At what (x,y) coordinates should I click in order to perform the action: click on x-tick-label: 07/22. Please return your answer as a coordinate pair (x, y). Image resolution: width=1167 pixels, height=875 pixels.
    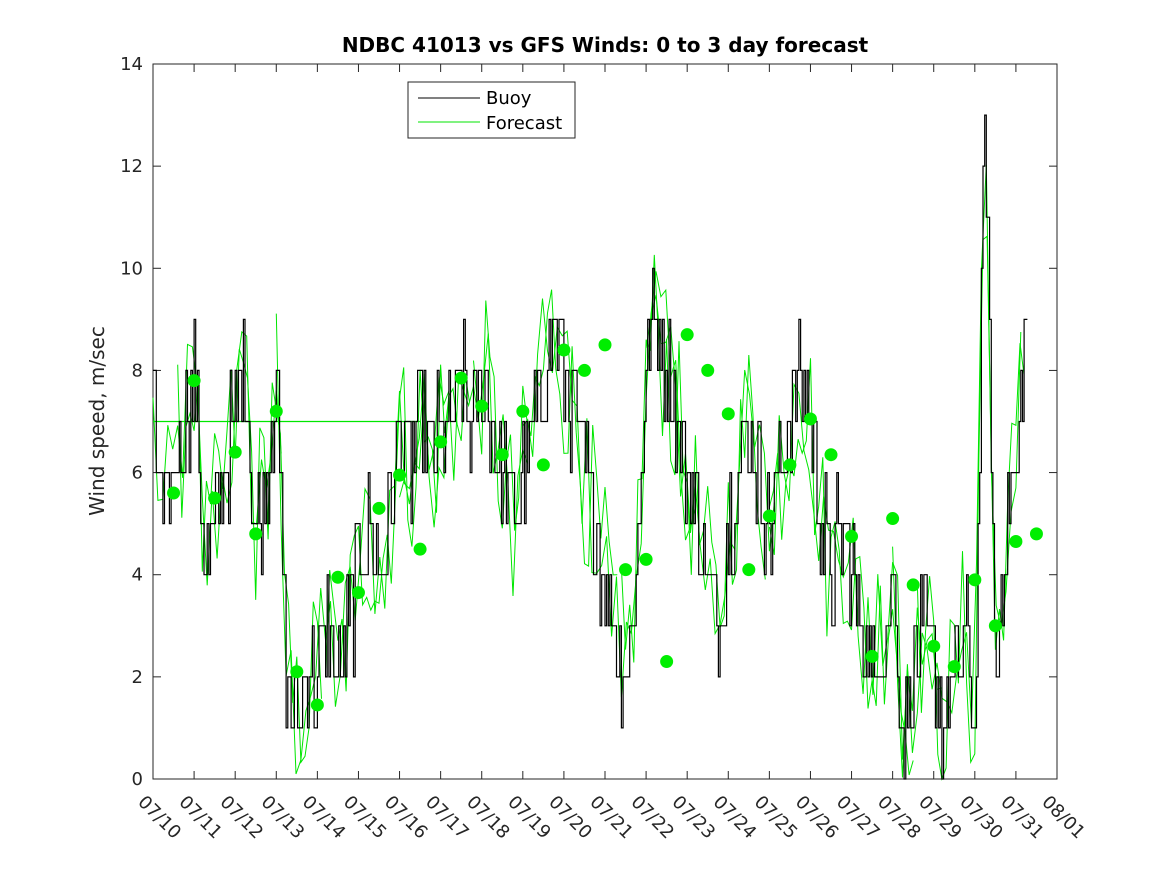
    Looking at the image, I should click on (653, 818).